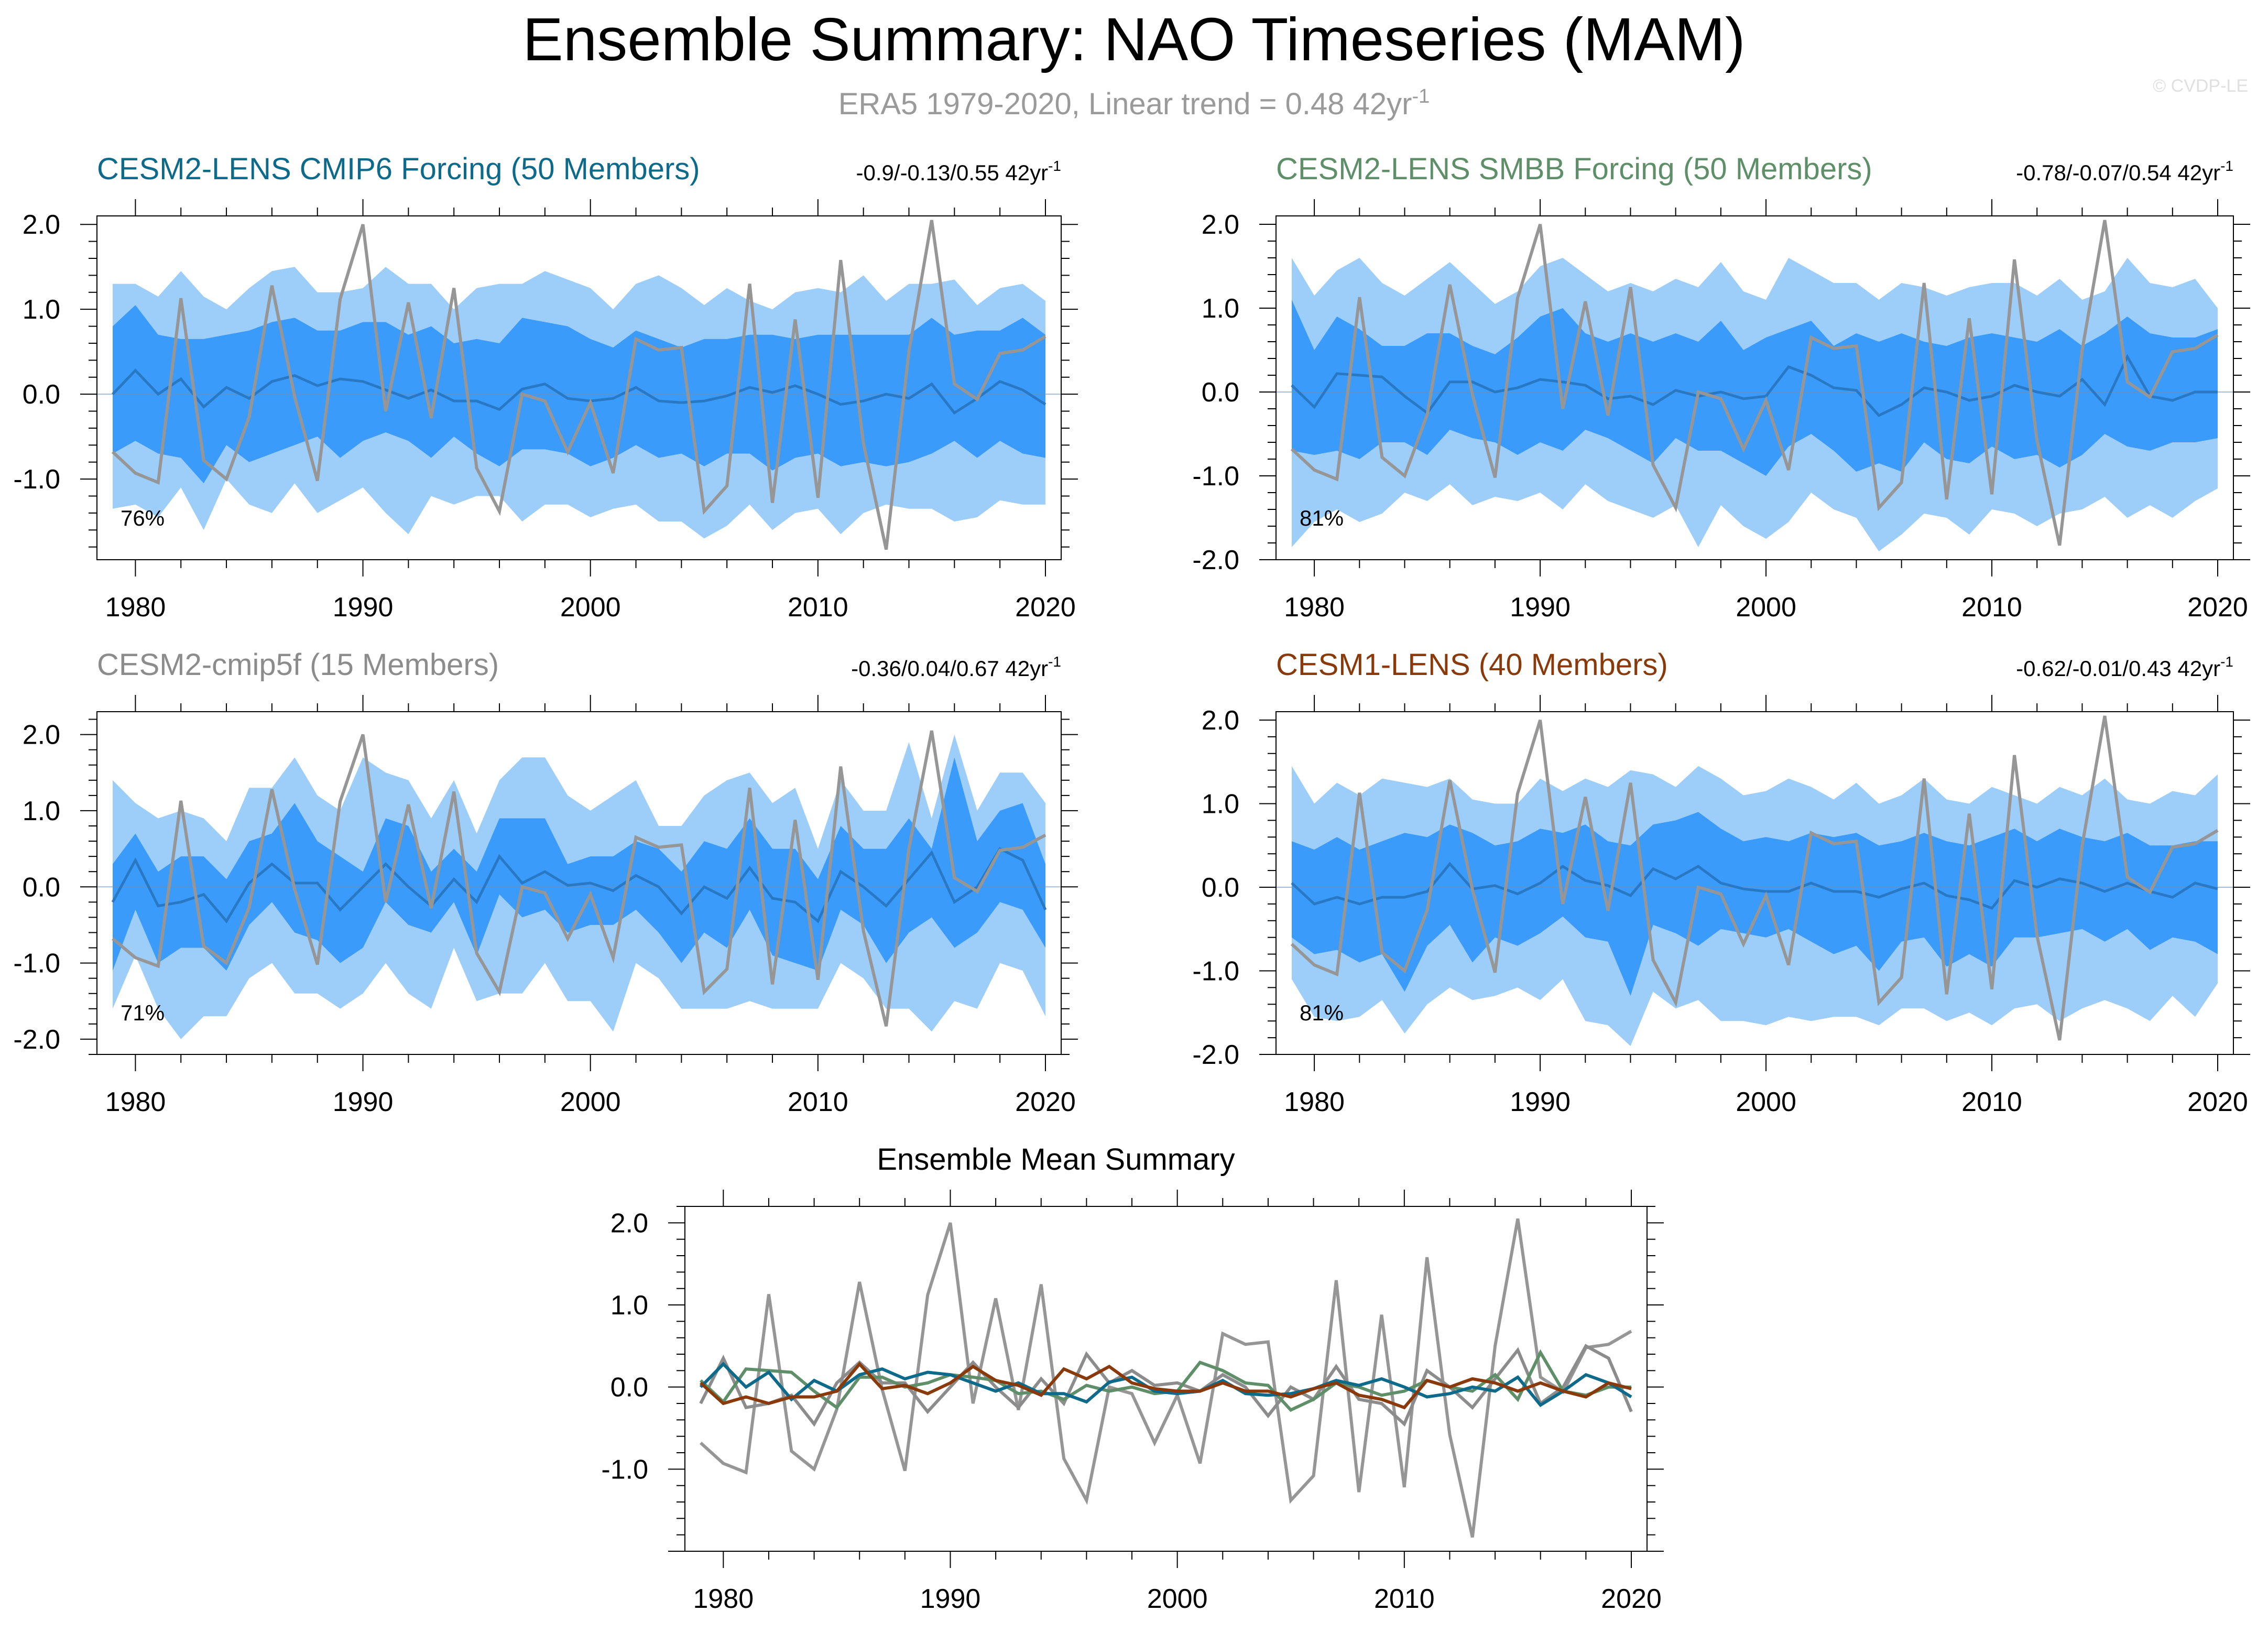 The image size is (2268, 1633). What do you see at coordinates (1133, 39) in the screenshot?
I see `main-title: Ensemble Summary: NAO Timeseries (MAM)` at bounding box center [1133, 39].